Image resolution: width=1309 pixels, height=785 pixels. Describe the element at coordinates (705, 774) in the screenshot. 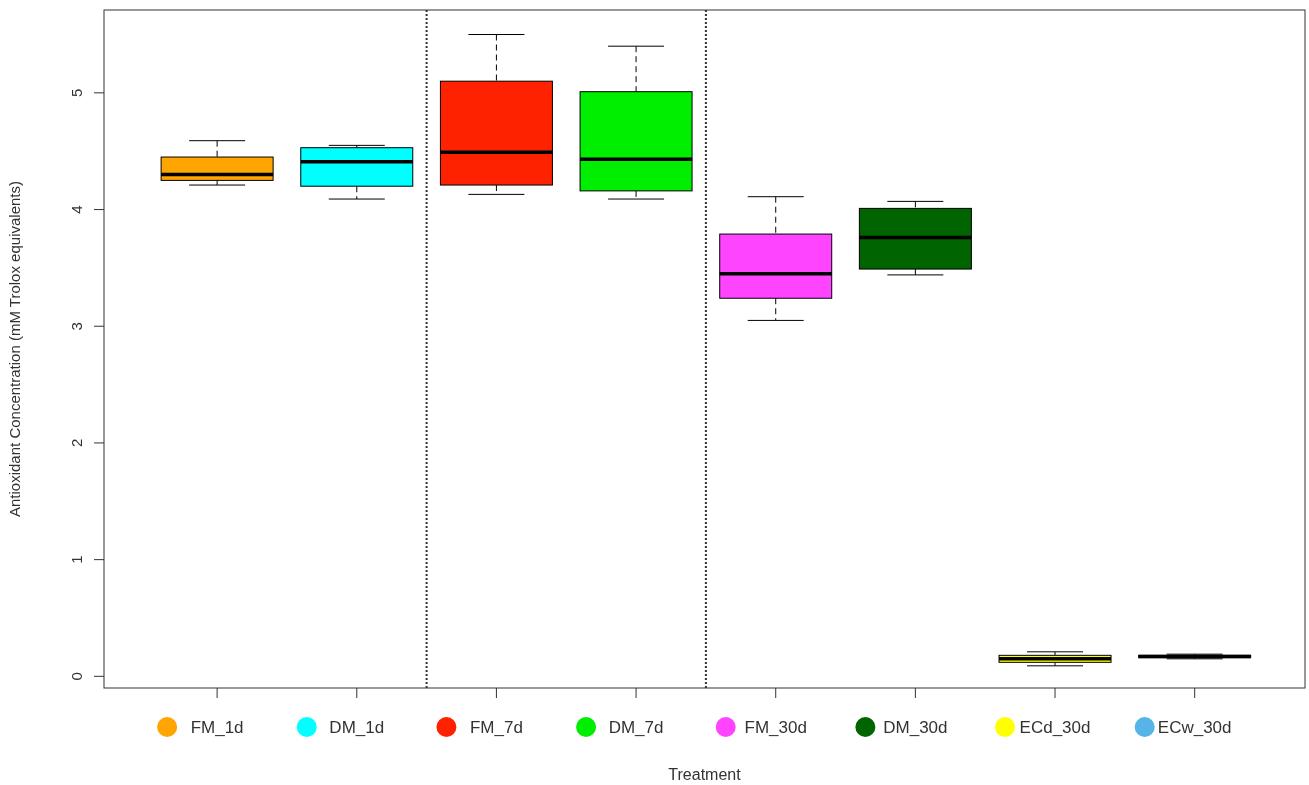

I see `x-axis-title: Treatment` at that location.